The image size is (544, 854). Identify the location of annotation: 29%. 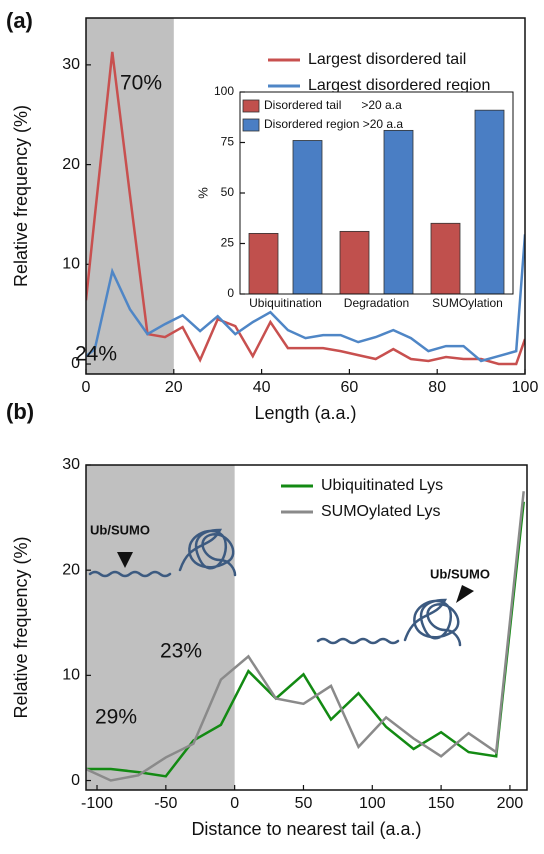
(116, 717).